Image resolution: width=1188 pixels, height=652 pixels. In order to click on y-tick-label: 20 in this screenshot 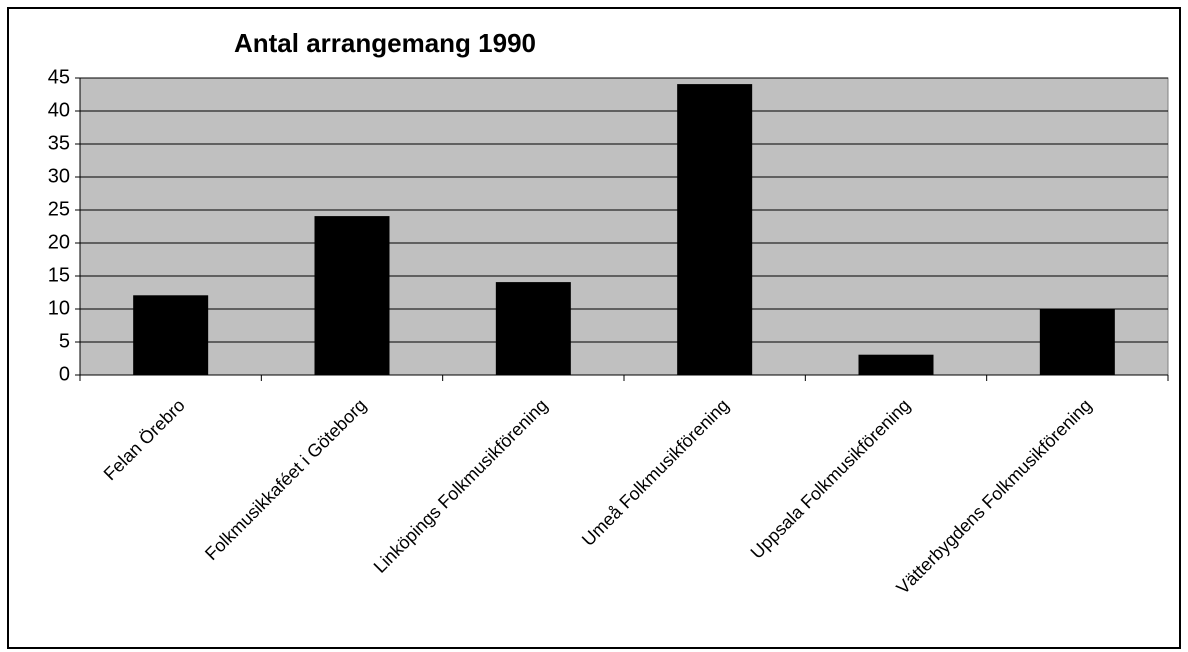, I will do `click(59, 242)`.